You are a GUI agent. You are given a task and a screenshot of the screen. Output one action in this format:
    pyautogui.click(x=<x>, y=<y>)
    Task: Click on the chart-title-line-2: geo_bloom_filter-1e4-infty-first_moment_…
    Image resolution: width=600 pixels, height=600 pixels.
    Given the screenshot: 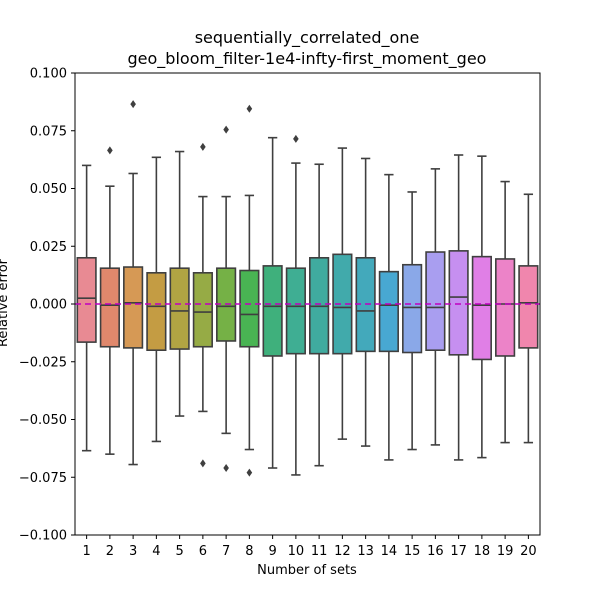 What is the action you would take?
    pyautogui.click(x=307, y=59)
    